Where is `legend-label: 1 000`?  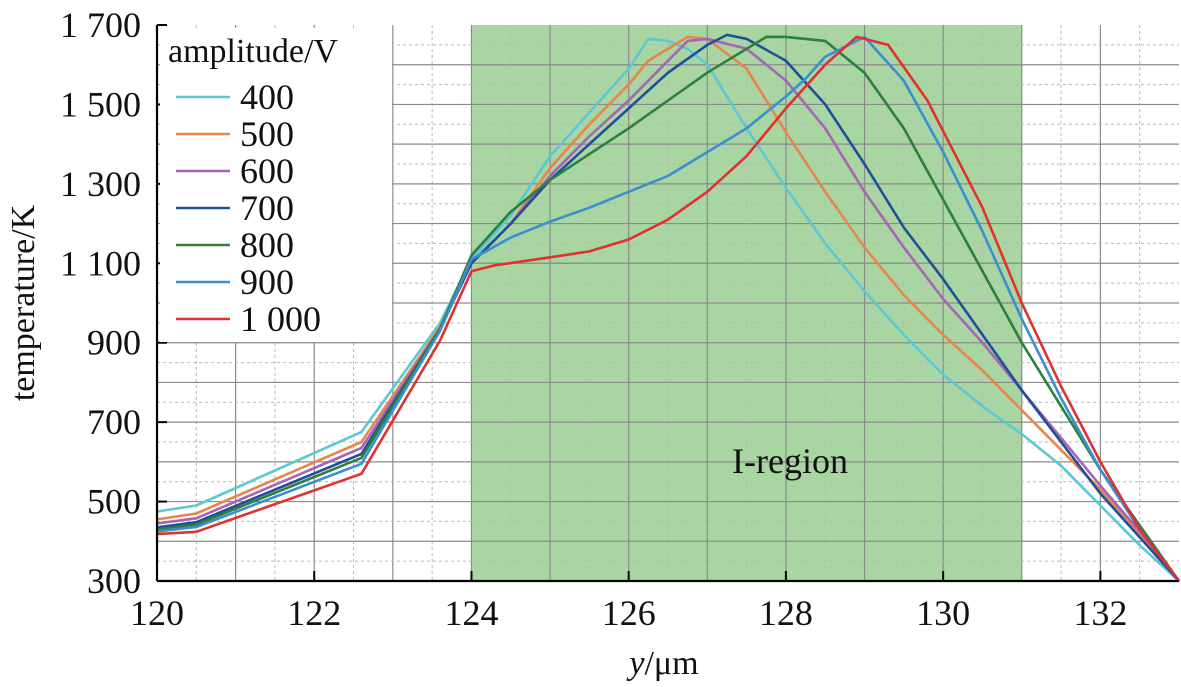 legend-label: 1 000 is located at coordinates (280, 319).